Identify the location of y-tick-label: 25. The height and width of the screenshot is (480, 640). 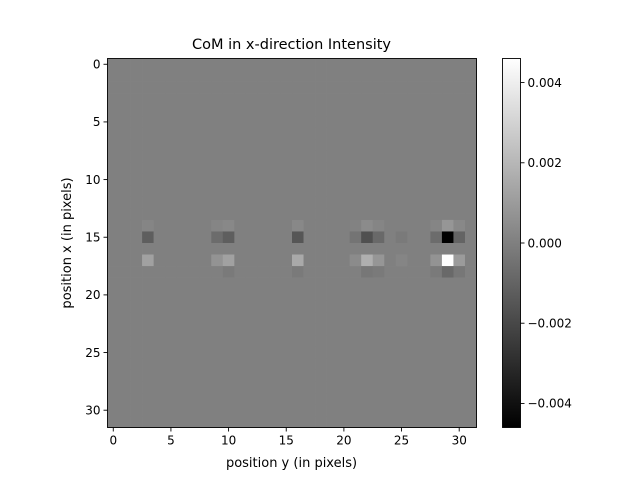
(92, 353).